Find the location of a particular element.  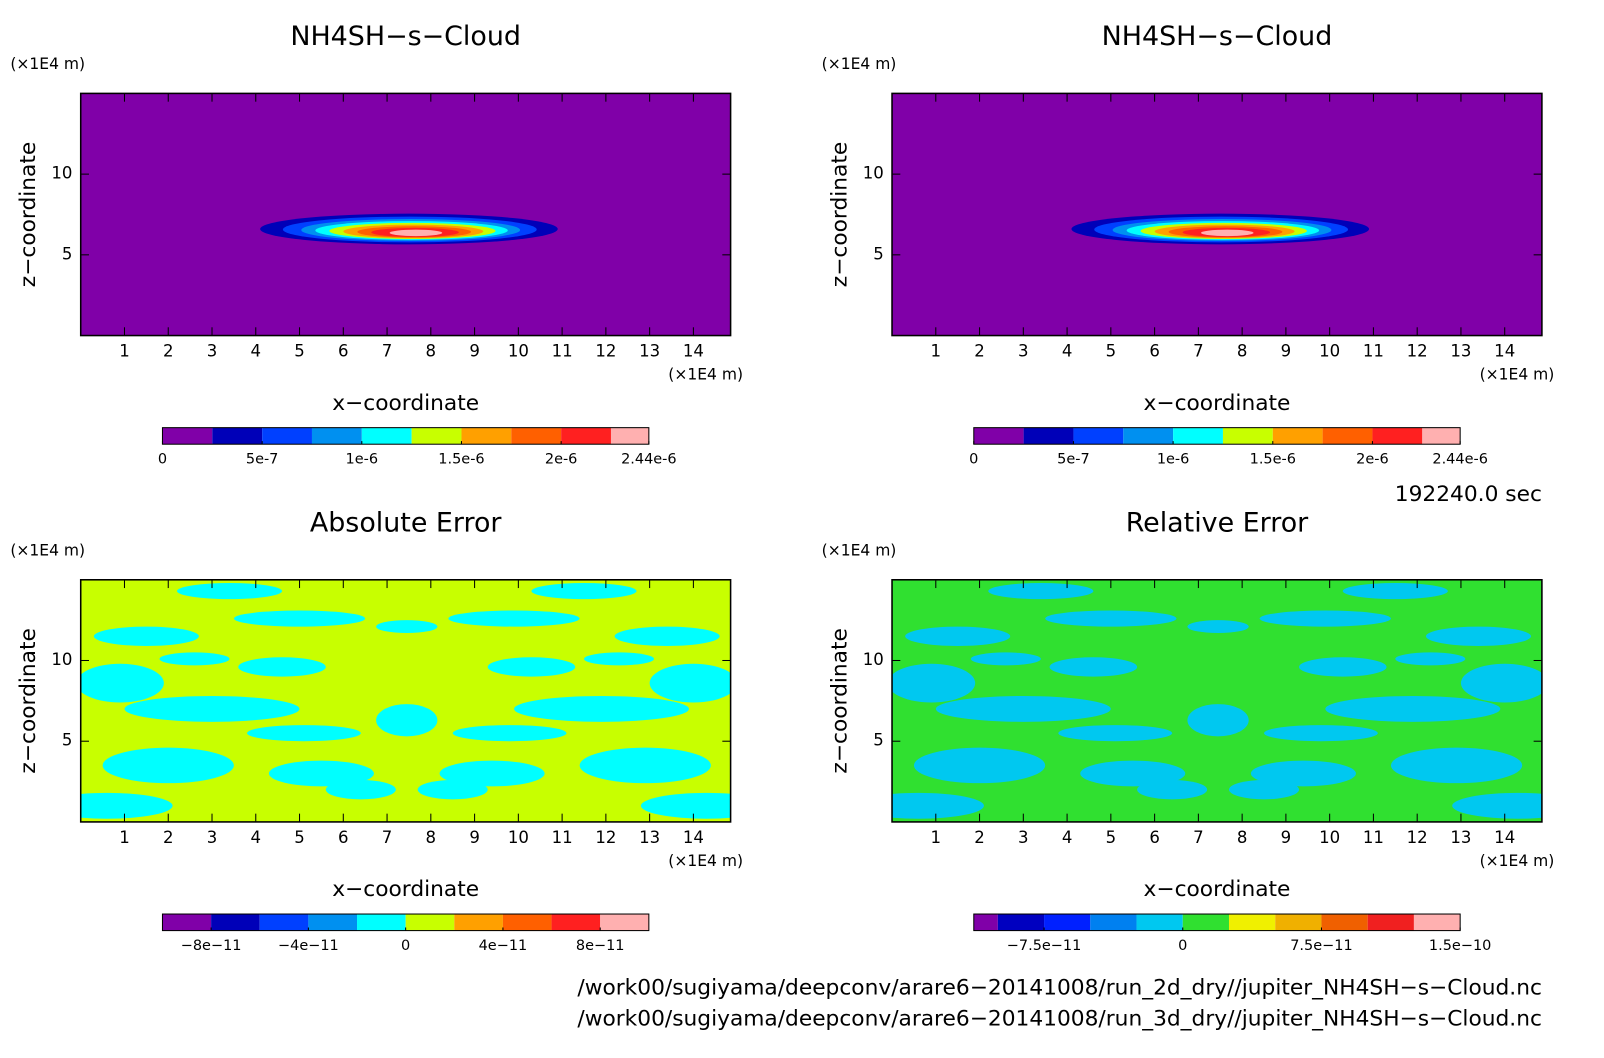

colorbar-label: 0 is located at coordinates (405, 946).